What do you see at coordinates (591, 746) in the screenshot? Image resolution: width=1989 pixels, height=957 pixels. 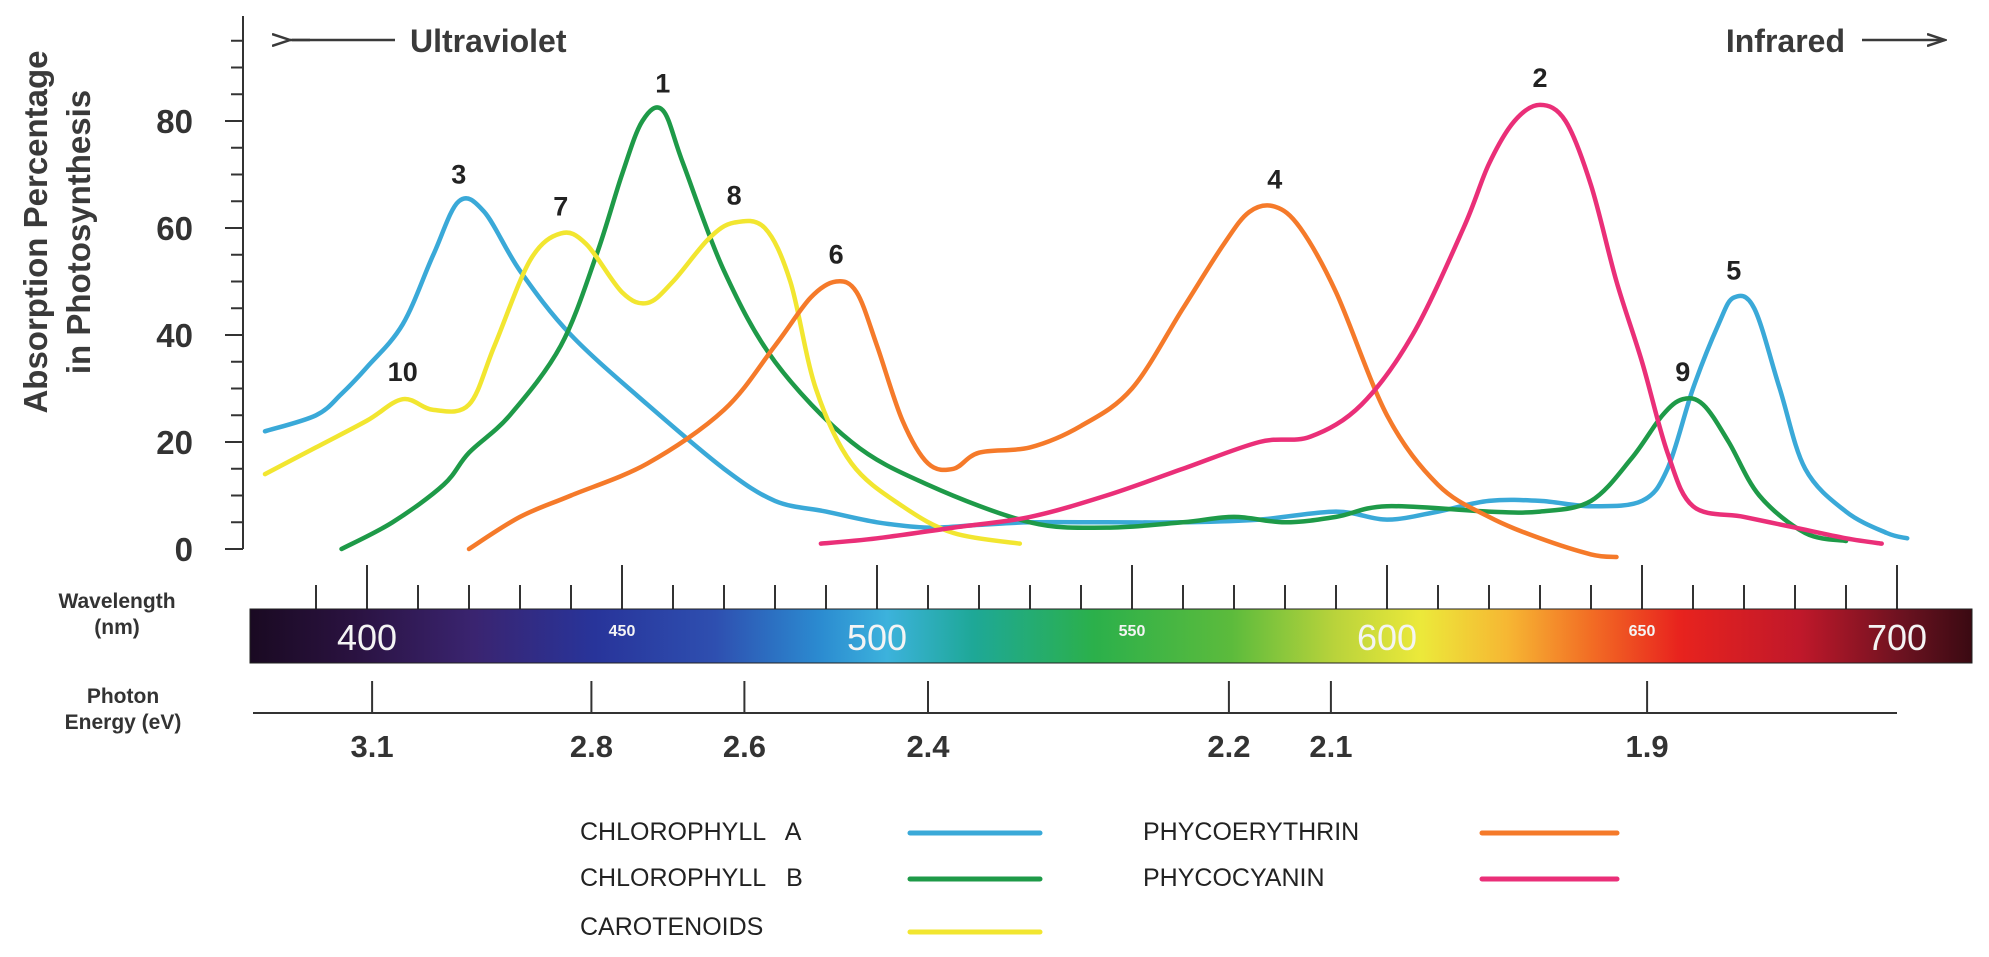 I see `energy-tick-label: 2.8` at bounding box center [591, 746].